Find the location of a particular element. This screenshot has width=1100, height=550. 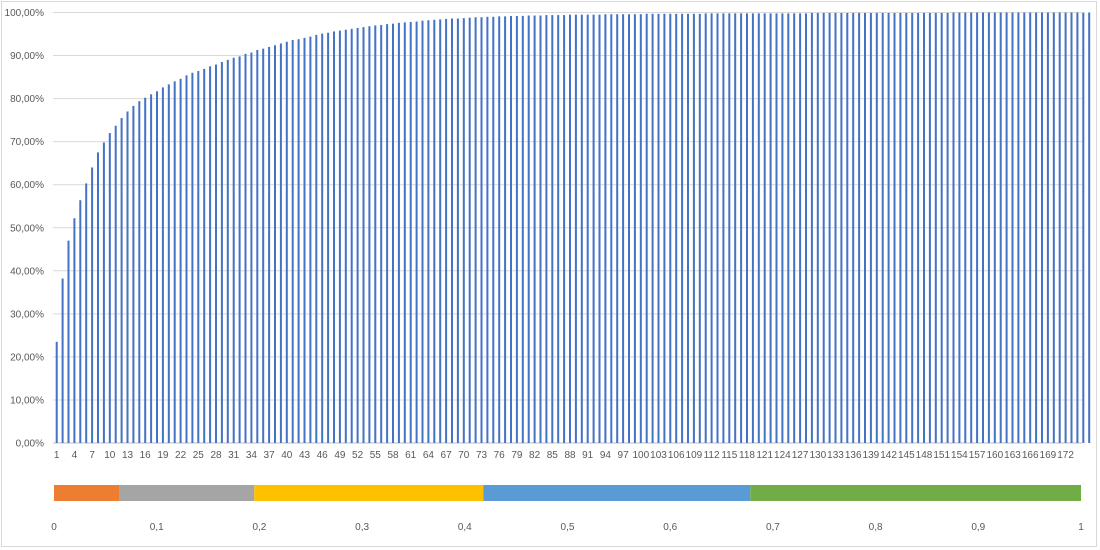

x-tick-label: 22 is located at coordinates (181, 455).